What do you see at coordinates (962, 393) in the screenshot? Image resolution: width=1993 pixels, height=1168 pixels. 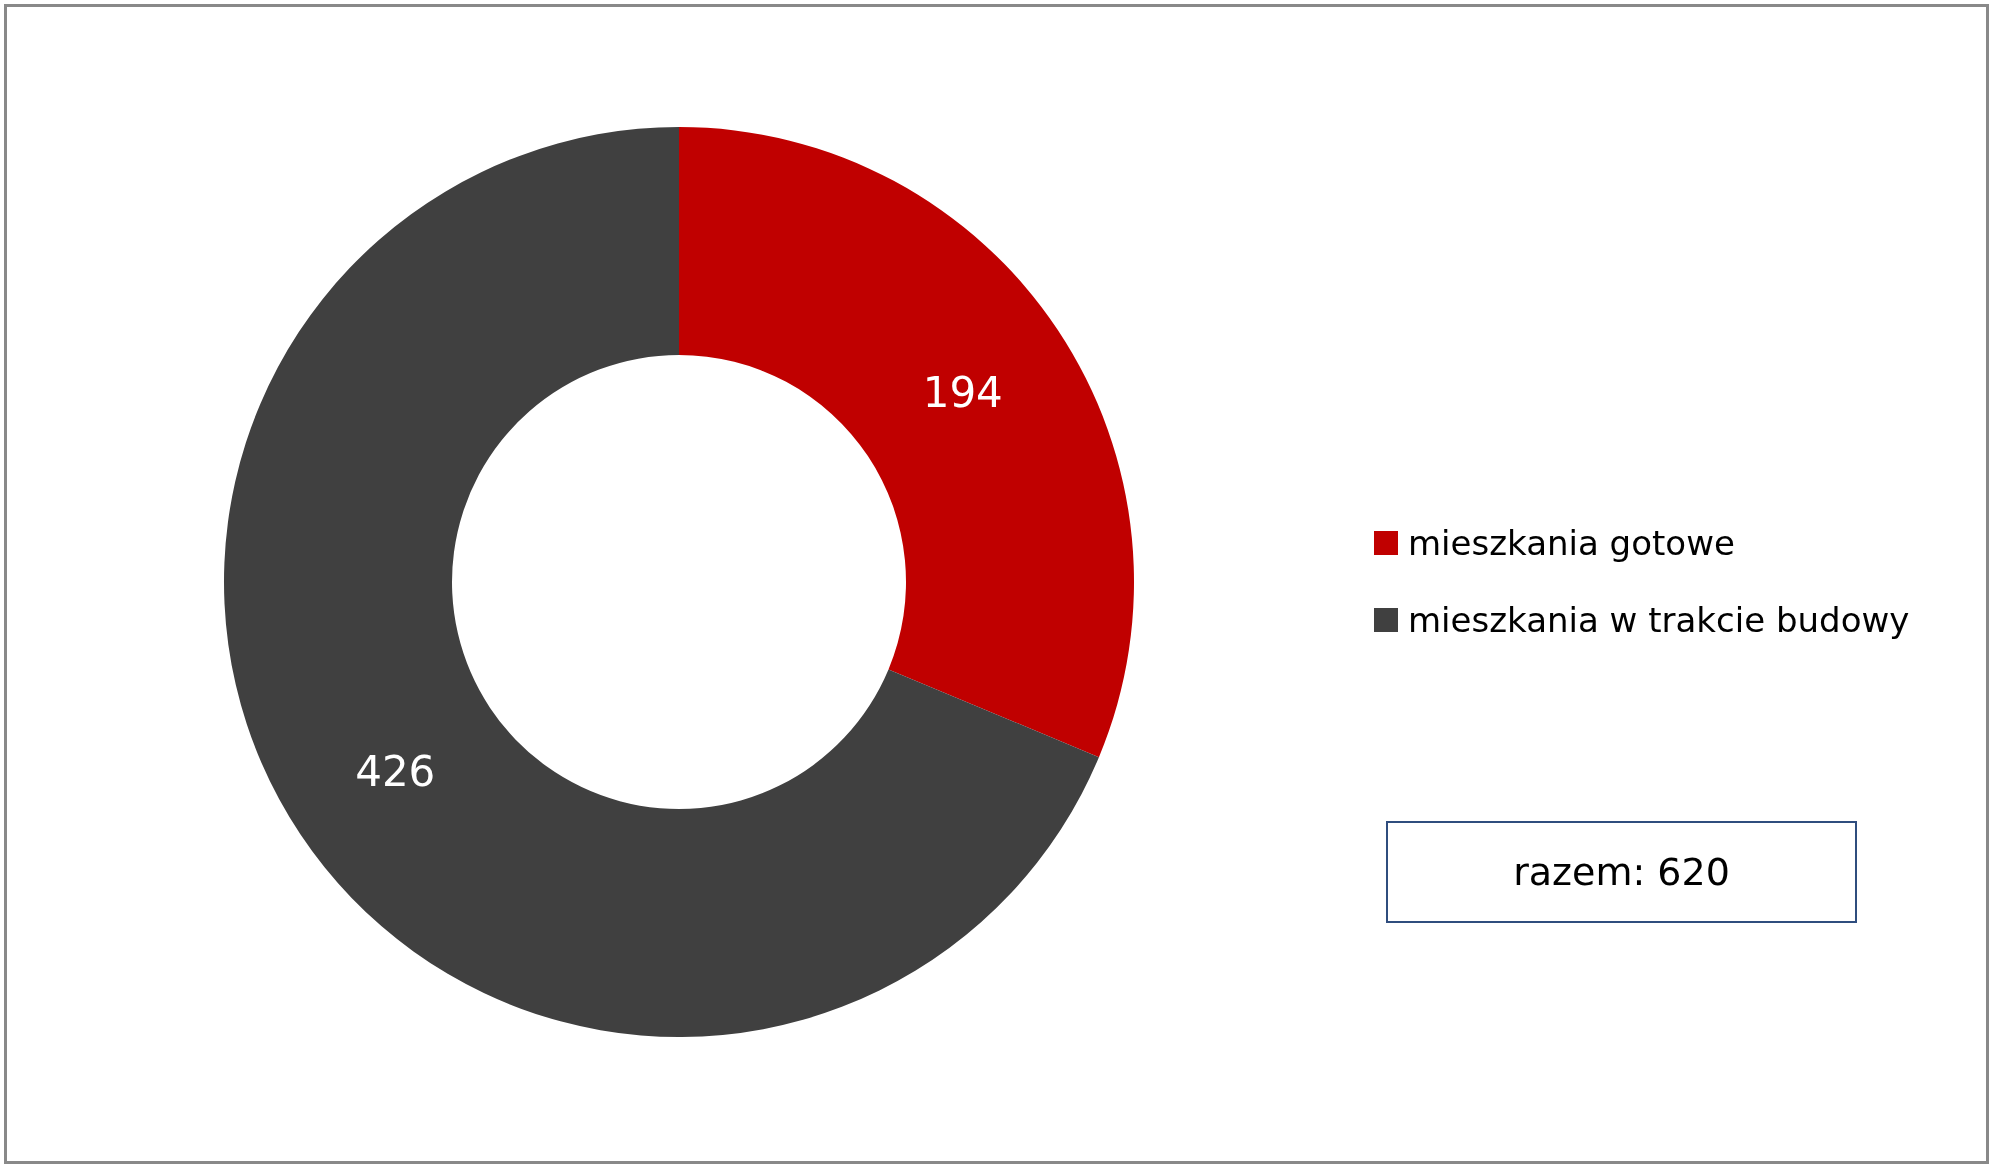 I see `data-label: 194` at bounding box center [962, 393].